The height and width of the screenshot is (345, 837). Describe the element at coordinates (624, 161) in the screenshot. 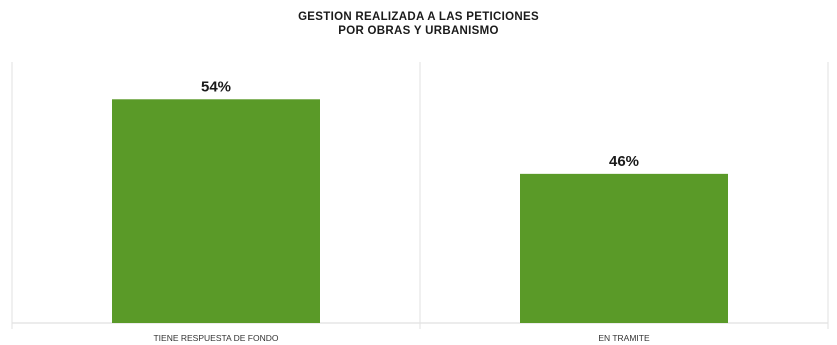

I see `data-label-2: 46%` at that location.